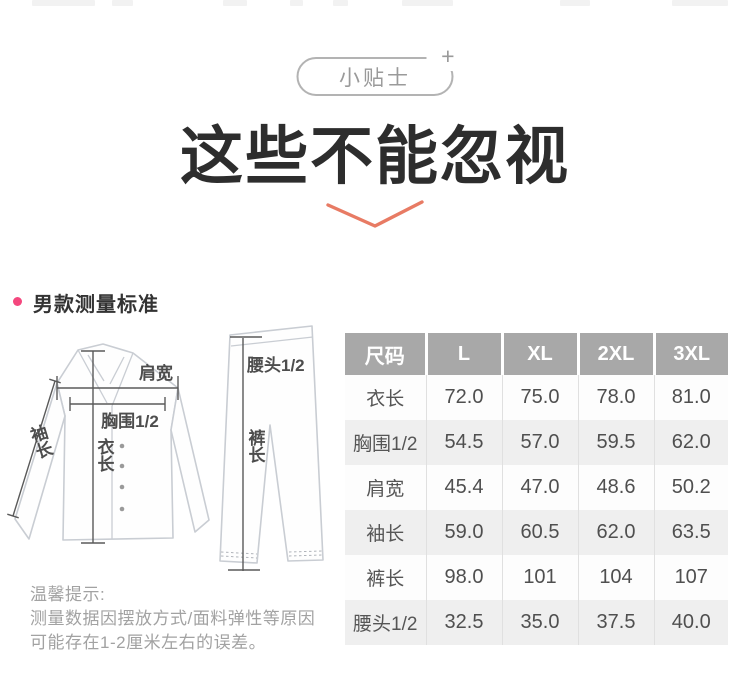 This screenshot has width=750, height=675. I want to click on col-header-l: L, so click(463, 354).